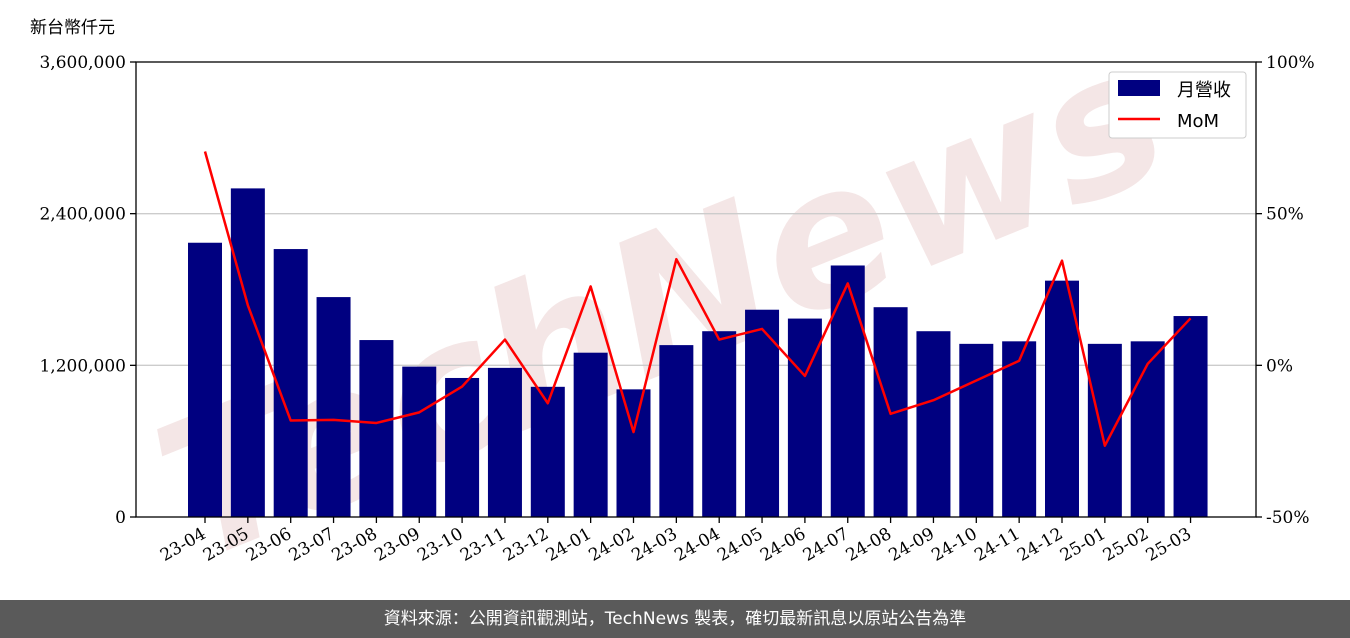 Image resolution: width=1350 pixels, height=638 pixels. What do you see at coordinates (675, 619) in the screenshot?
I see `source-footer: 資料來源：公開資訊觀測站，TechNews 製表，確切最新訊息以原站公告為準` at bounding box center [675, 619].